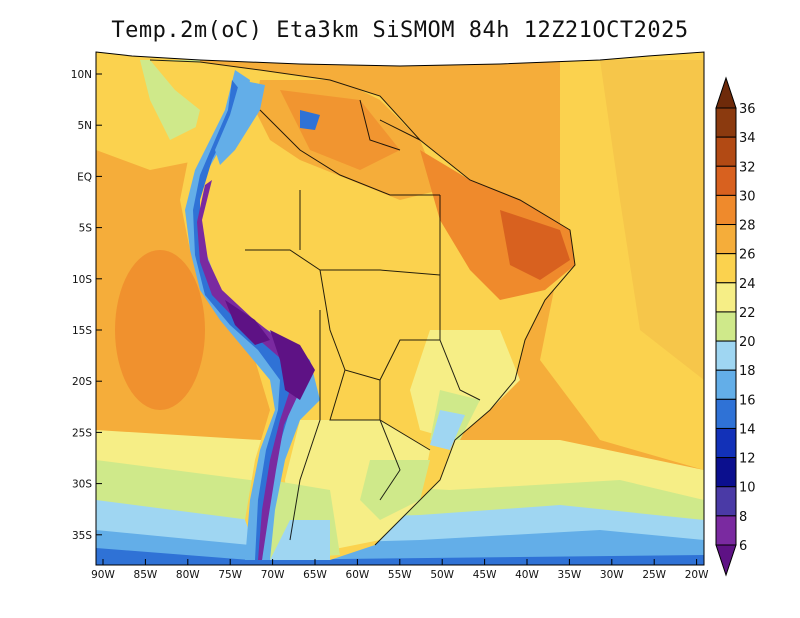  What do you see at coordinates (726, 560) in the screenshot?
I see `colorbar-min-arrow` at bounding box center [726, 560].